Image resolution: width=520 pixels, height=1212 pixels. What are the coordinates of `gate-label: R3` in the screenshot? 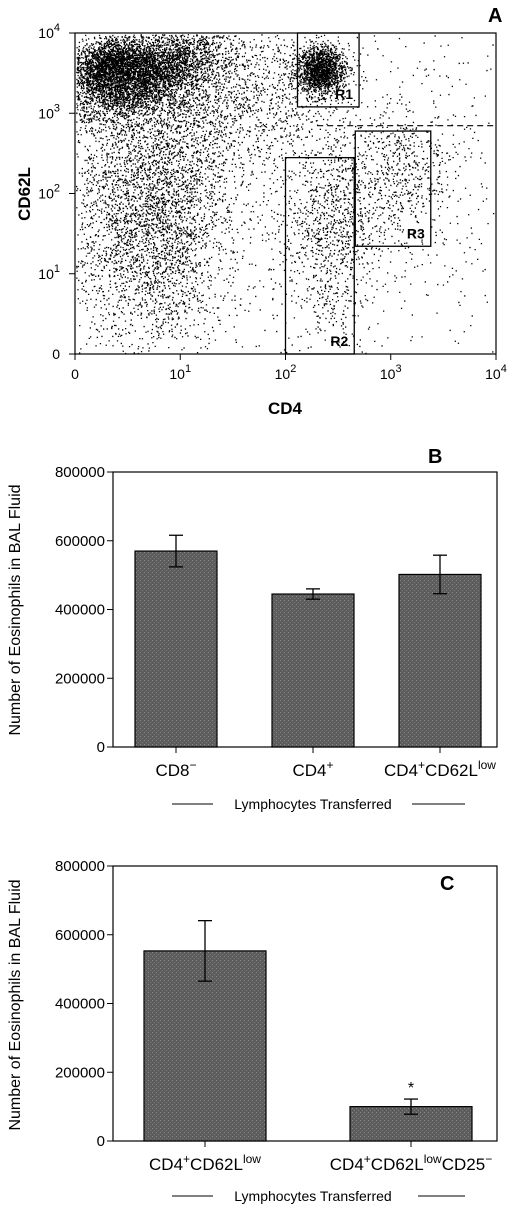 It's located at (416, 233).